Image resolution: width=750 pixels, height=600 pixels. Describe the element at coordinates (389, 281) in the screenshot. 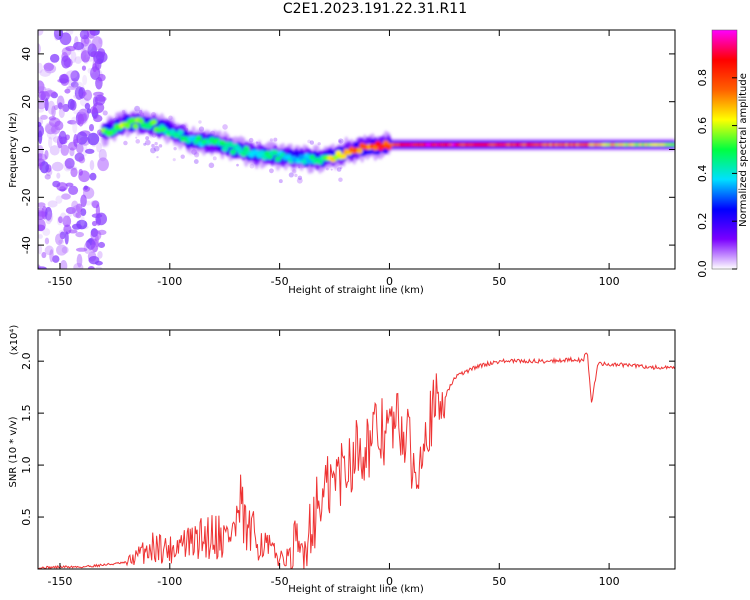

I see `x-tick-label: 0` at that location.